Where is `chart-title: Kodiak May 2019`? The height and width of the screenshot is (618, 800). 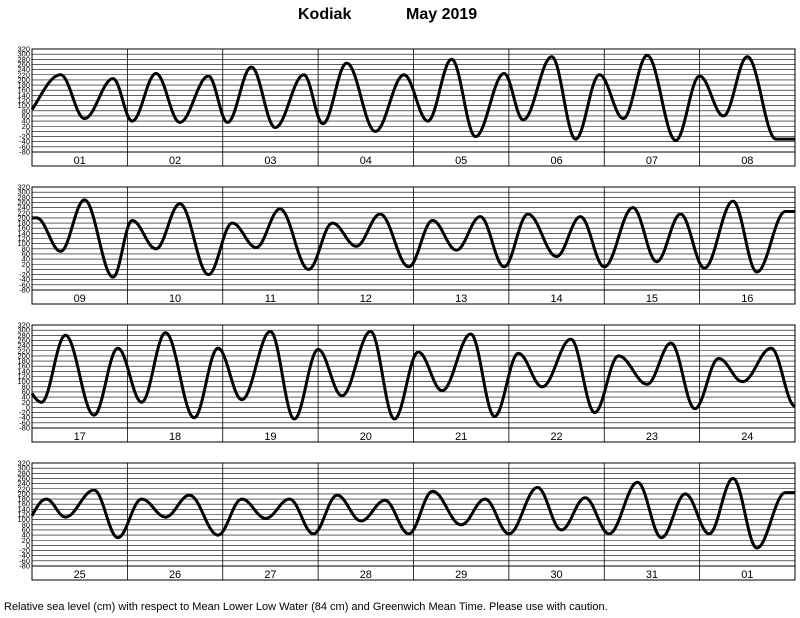 chart-title: Kodiak May 2019 is located at coordinates (400, 17).